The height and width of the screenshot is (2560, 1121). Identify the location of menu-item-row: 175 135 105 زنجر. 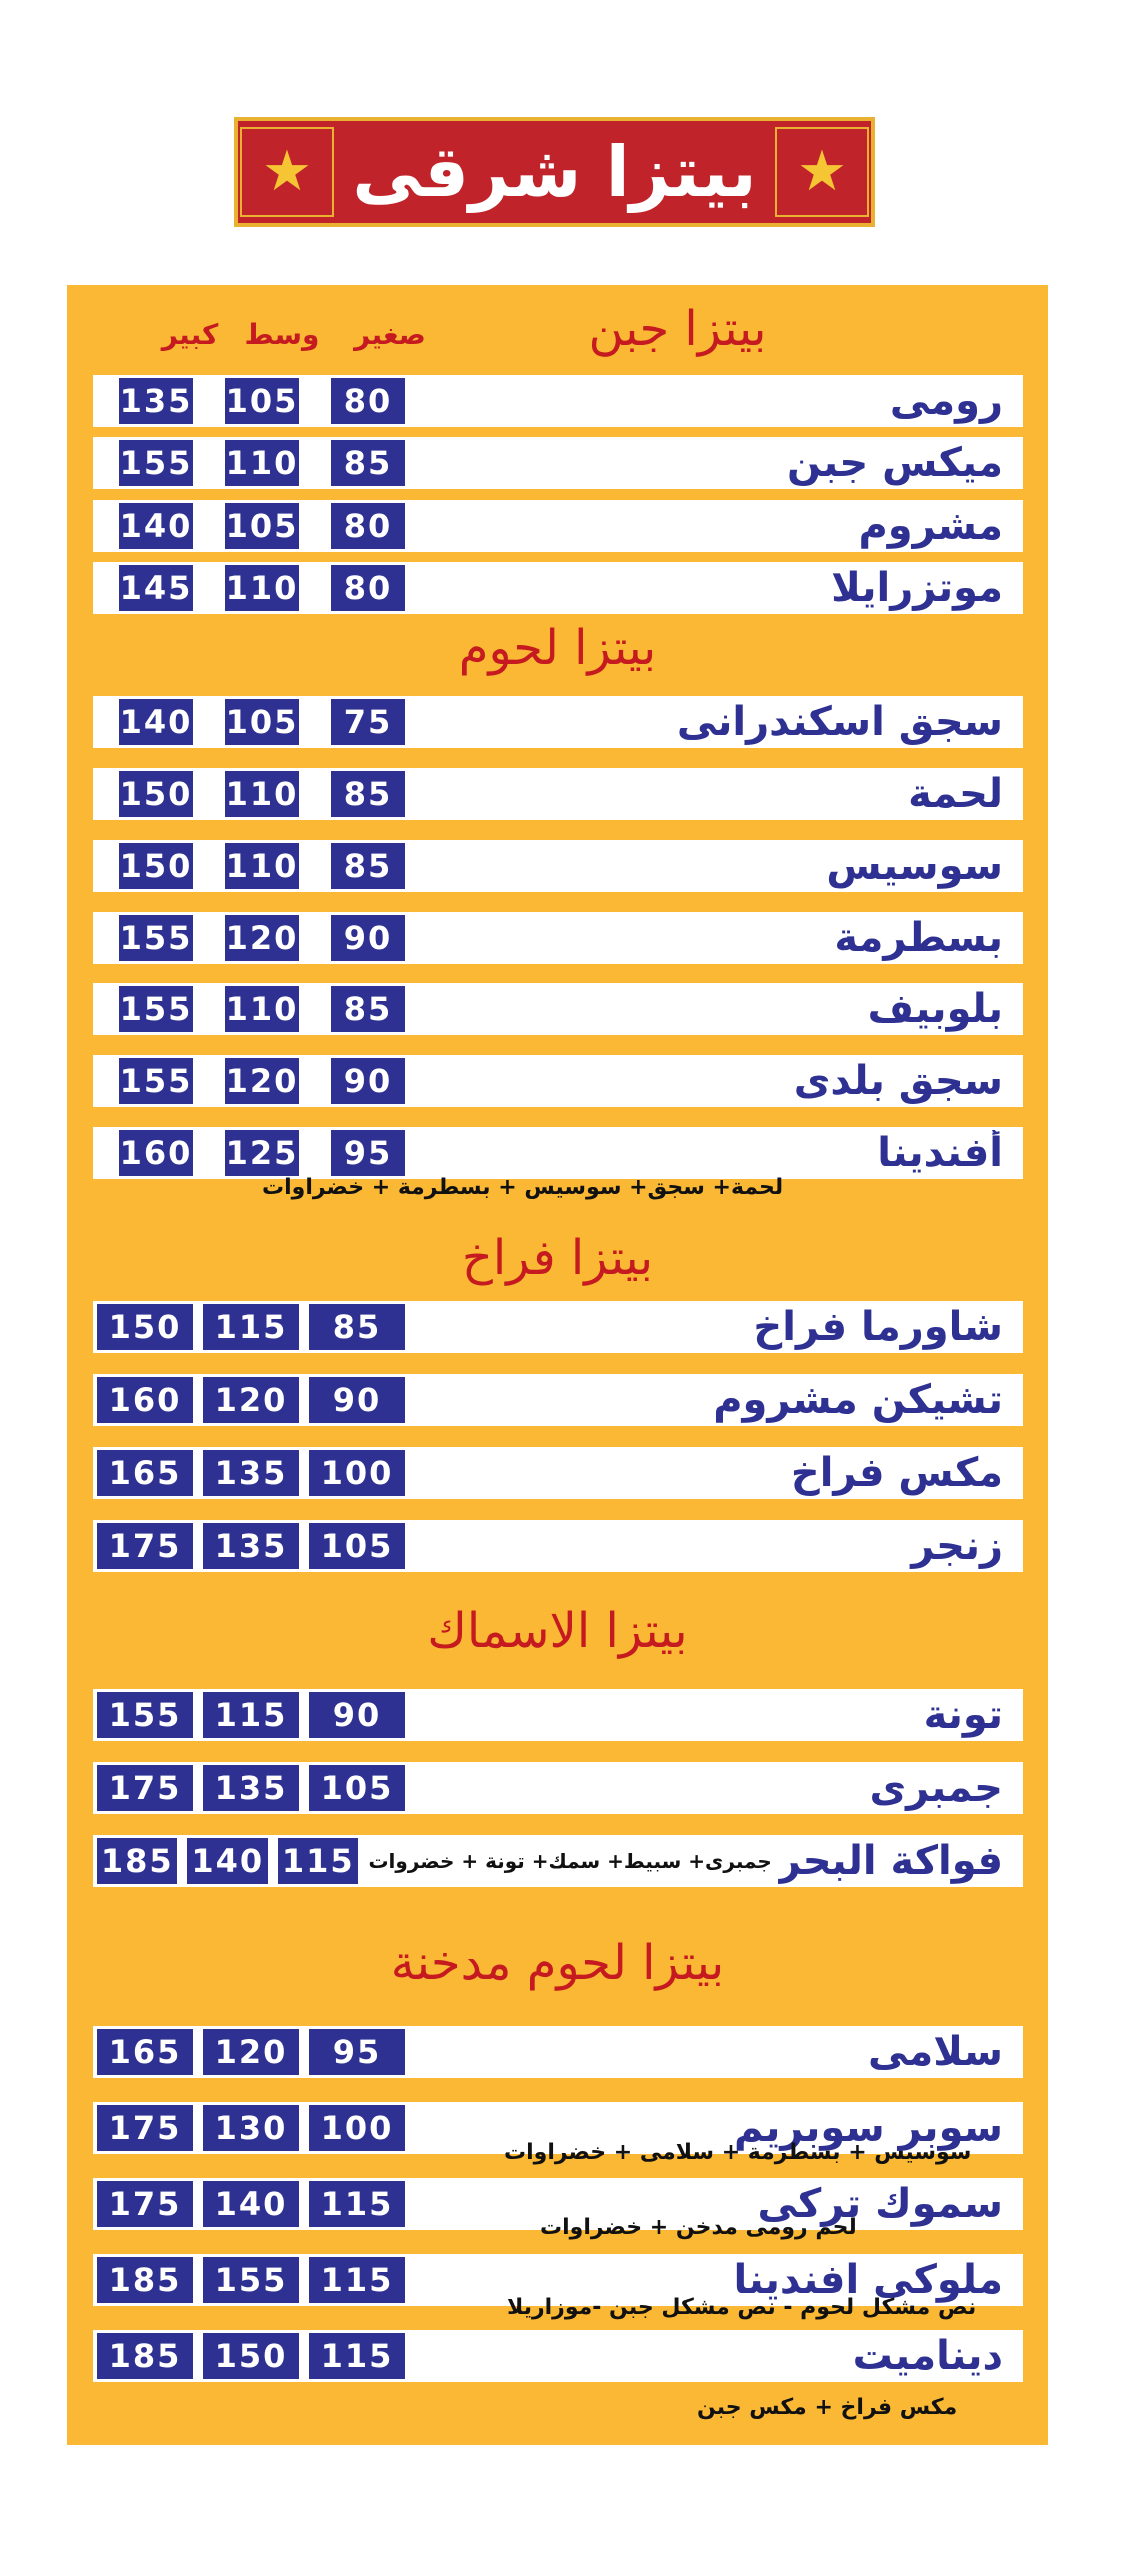
(558, 1546).